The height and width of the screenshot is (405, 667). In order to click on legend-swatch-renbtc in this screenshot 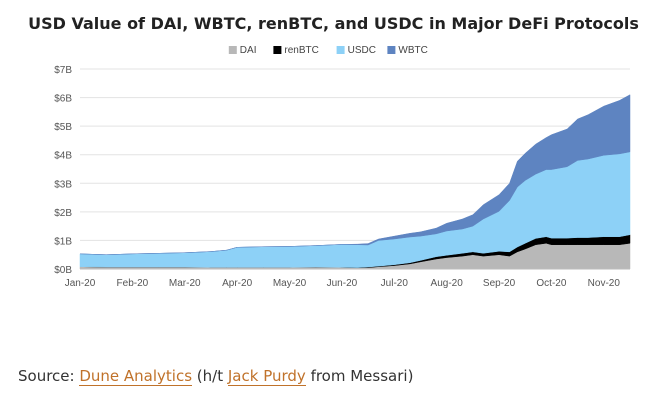, I will do `click(277, 50)`.